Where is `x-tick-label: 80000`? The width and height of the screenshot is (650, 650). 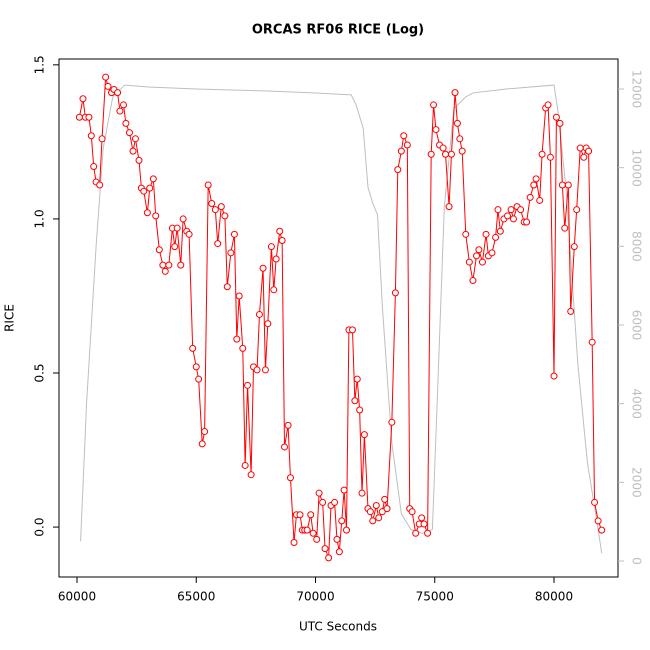
x-tick-label: 80000 is located at coordinates (554, 597).